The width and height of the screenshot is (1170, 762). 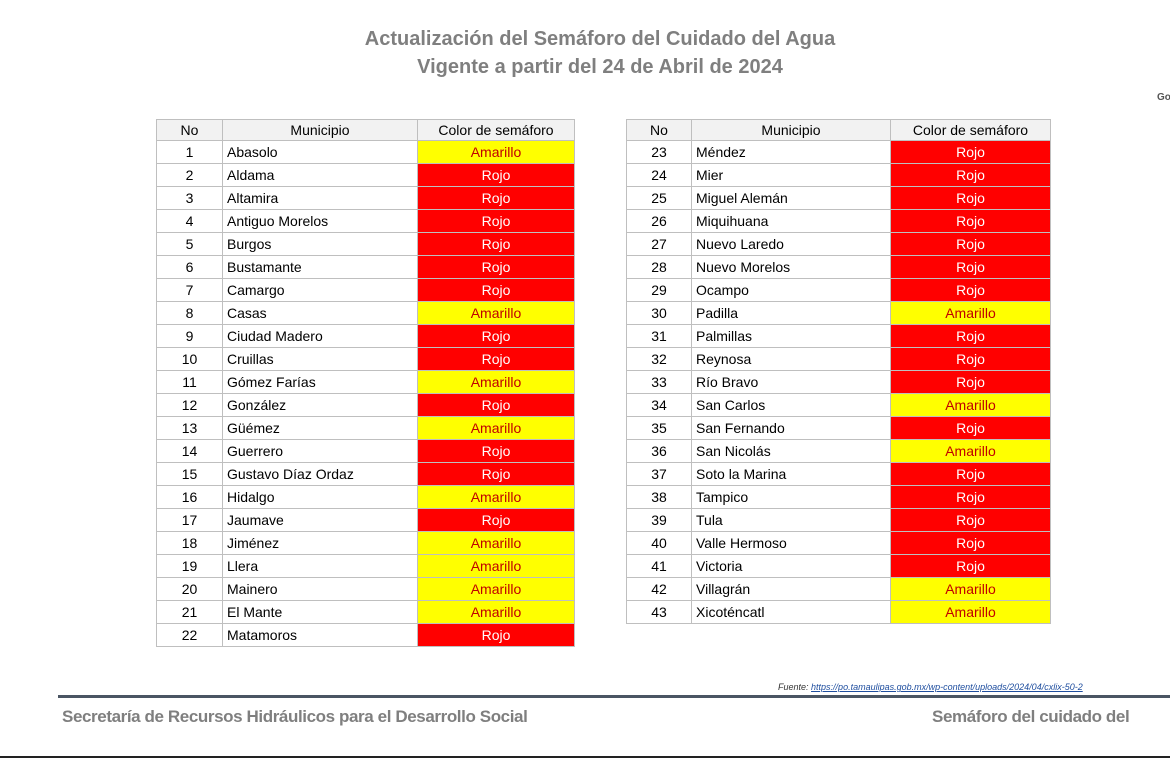 What do you see at coordinates (791, 198) in the screenshot?
I see `municipality: Miguel Alemán` at bounding box center [791, 198].